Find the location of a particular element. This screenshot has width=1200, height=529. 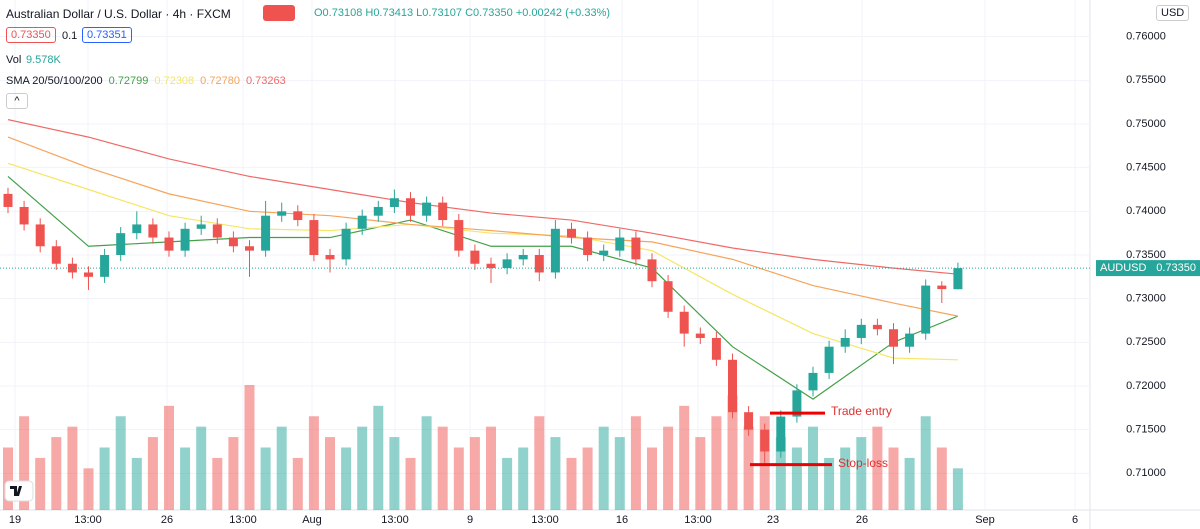

x-tick-label: Aug is located at coordinates (312, 520).